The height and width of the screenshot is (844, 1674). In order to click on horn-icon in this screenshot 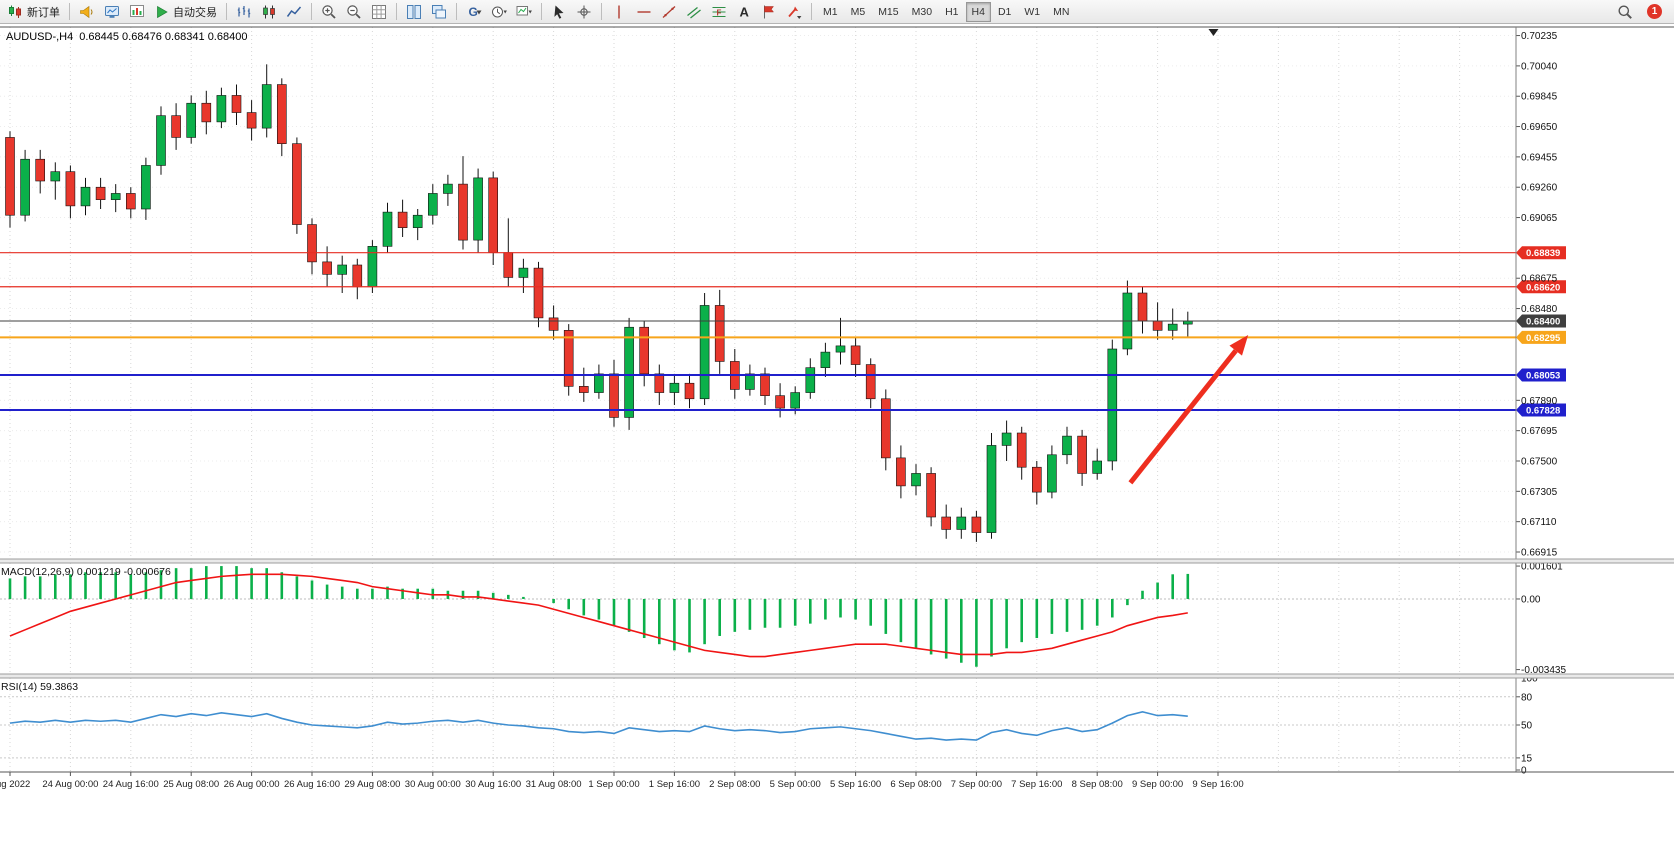, I will do `click(87, 12)`.